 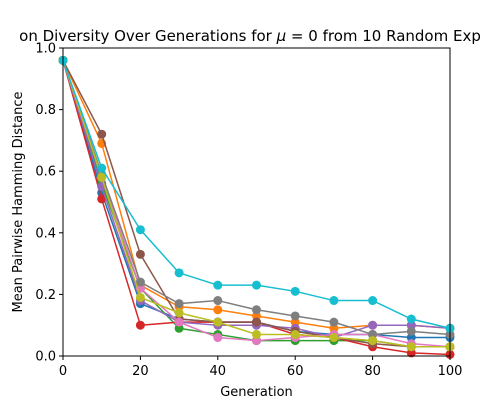 What do you see at coordinates (45, 295) in the screenshot?
I see `y-tick-label: 0.2` at bounding box center [45, 295].